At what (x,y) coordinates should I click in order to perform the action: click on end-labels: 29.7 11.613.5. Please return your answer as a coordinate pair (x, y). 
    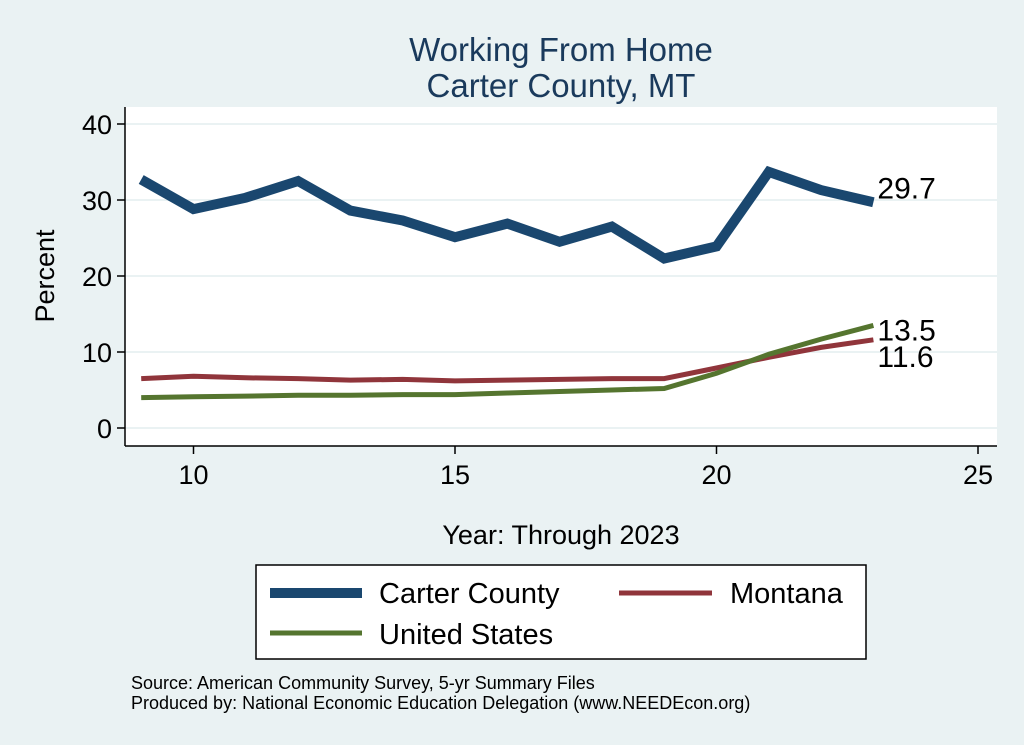
    Looking at the image, I should click on (906, 273).